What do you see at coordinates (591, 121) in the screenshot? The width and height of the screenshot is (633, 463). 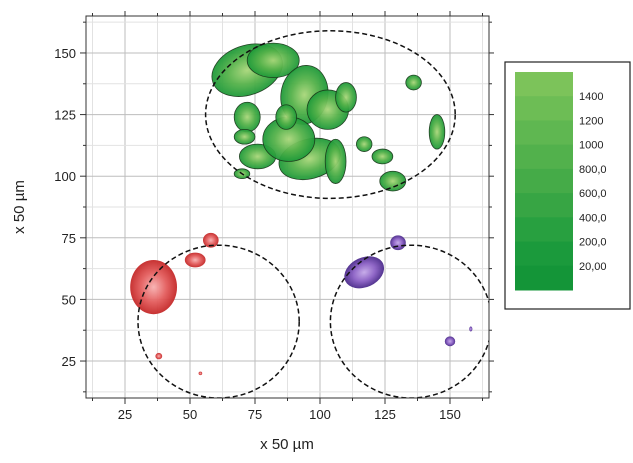 I see `legend-label: 1200` at bounding box center [591, 121].